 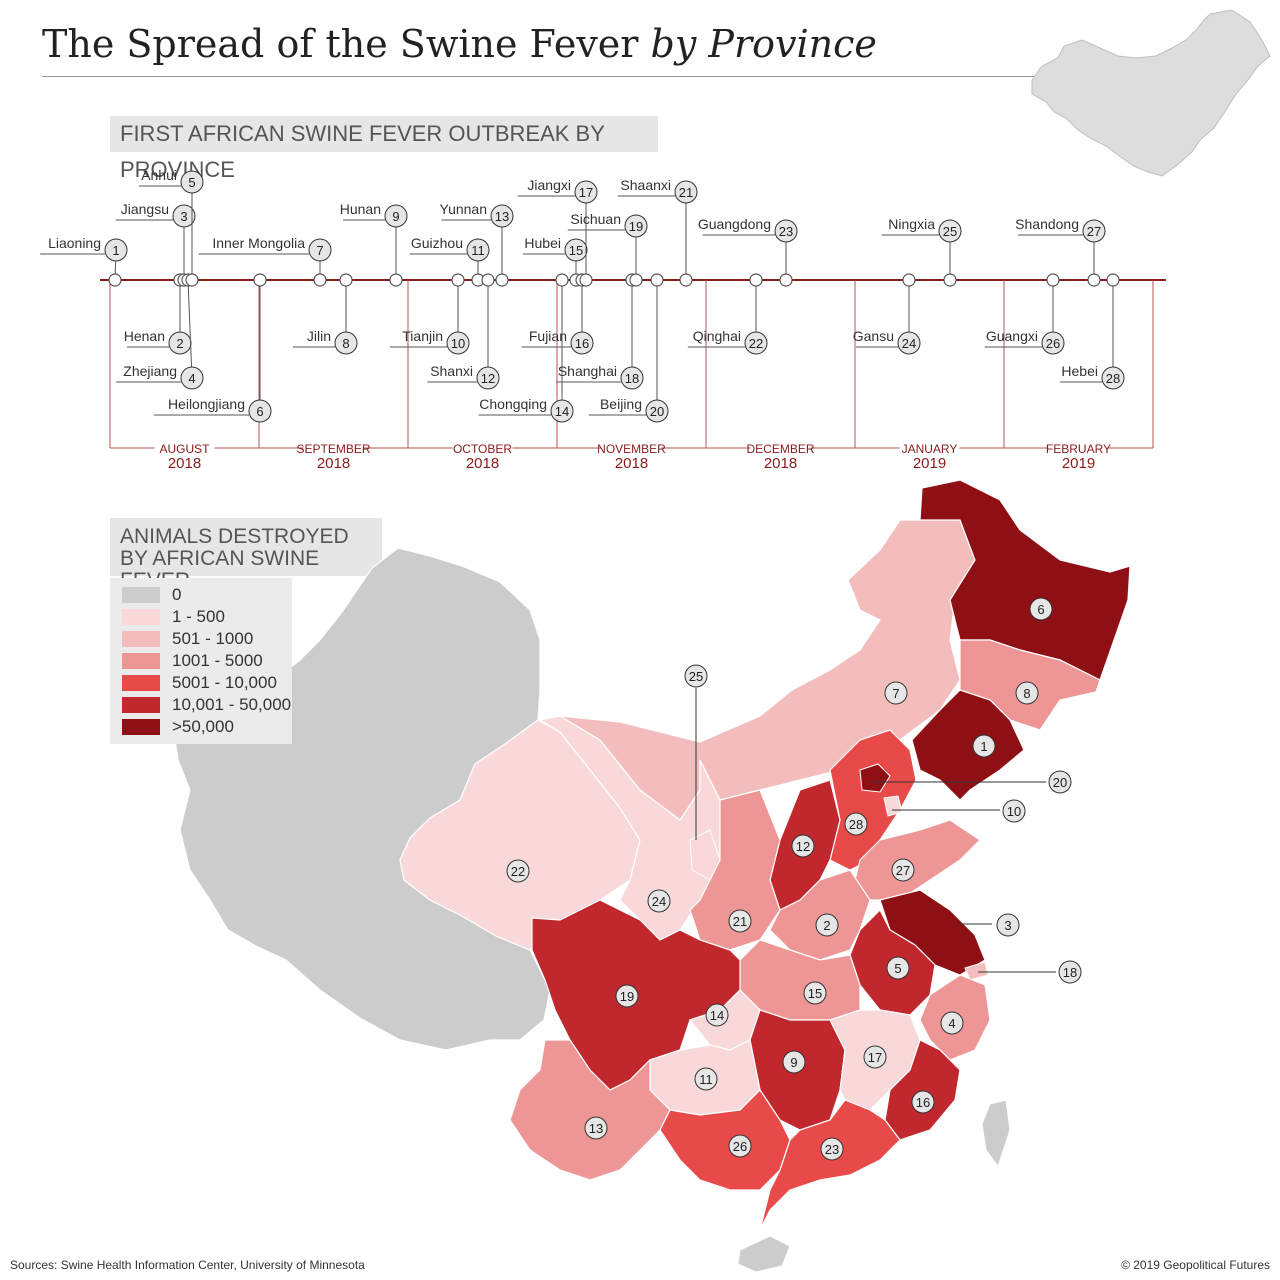 I want to click on timeline-province-label: Hebei, so click(x=1079, y=371).